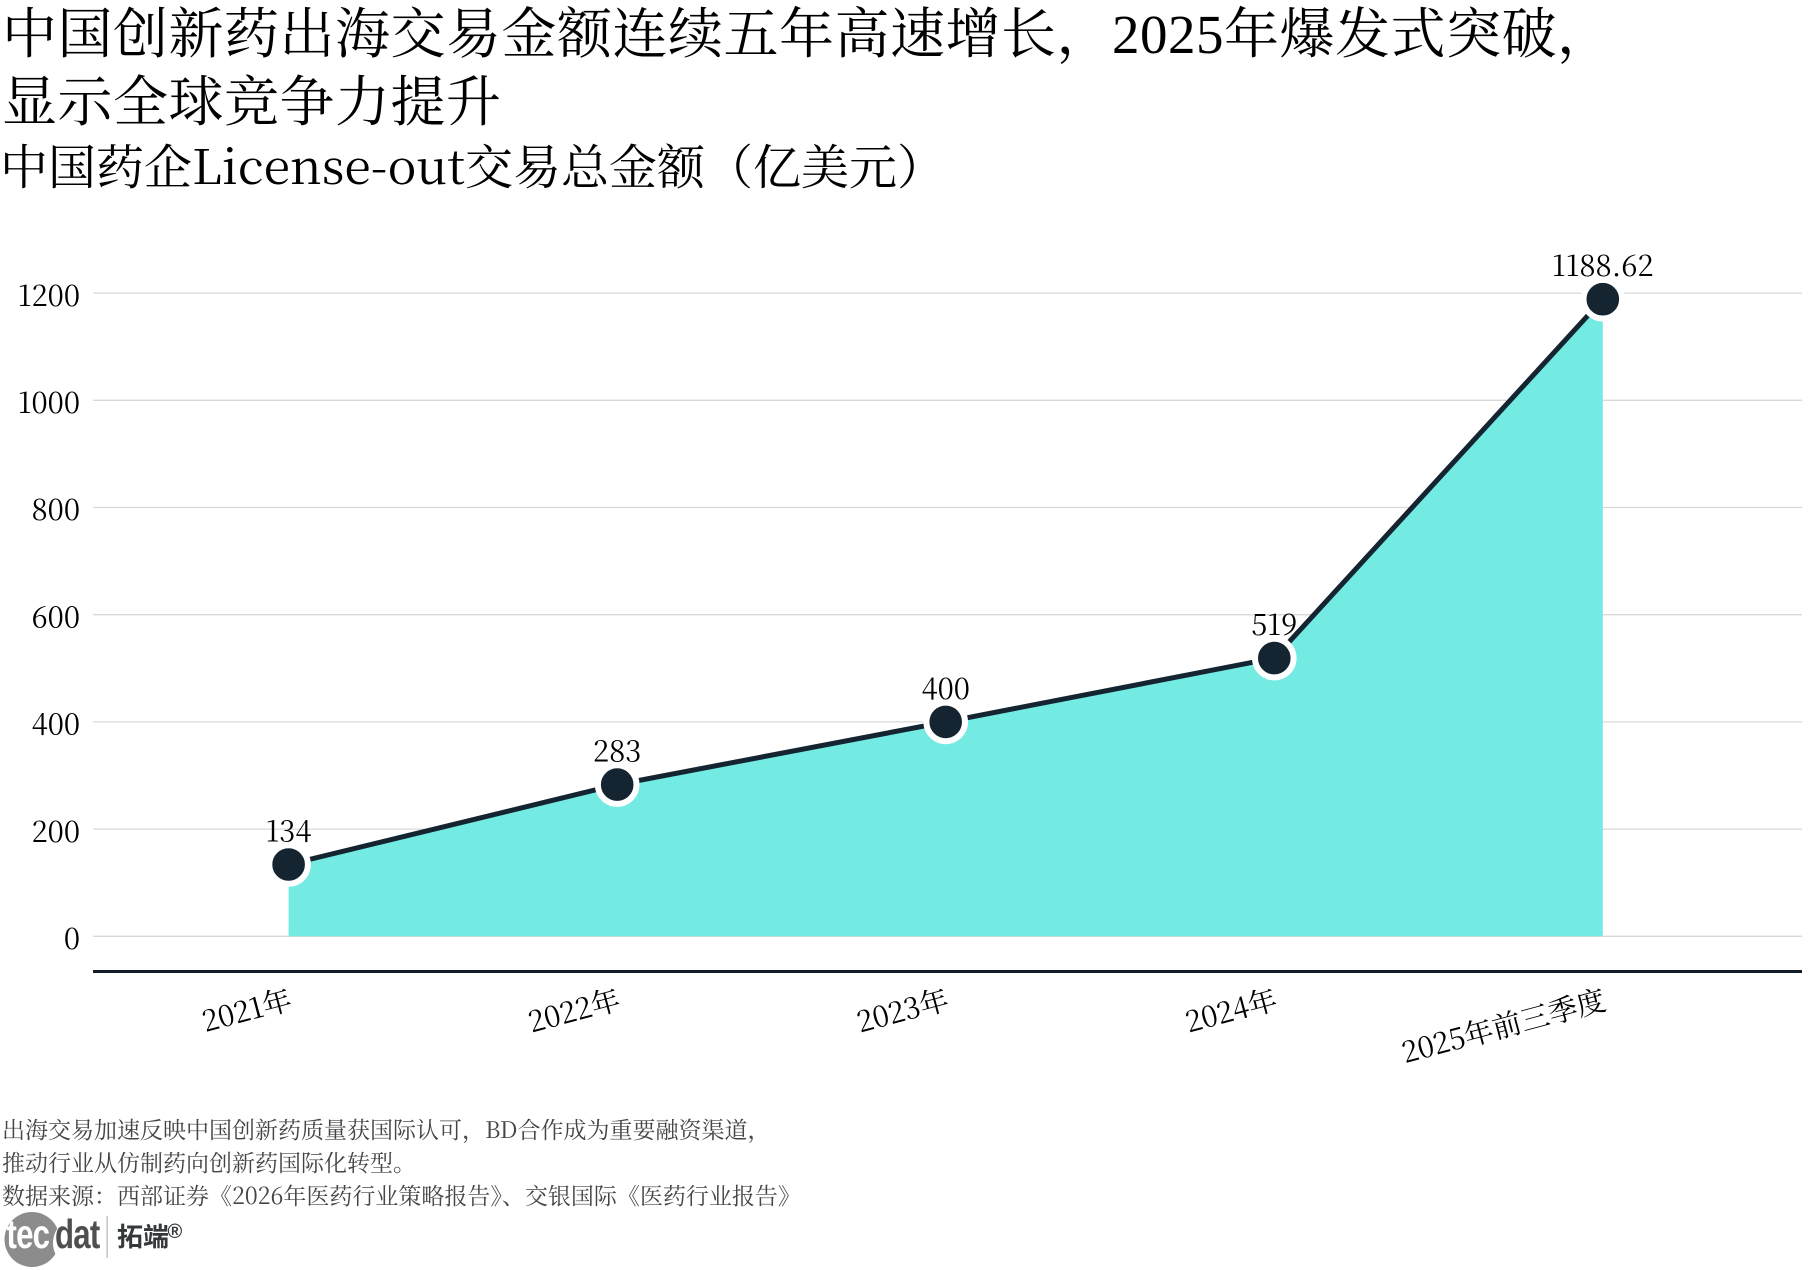  What do you see at coordinates (143, 1237) in the screenshot?
I see `svg-text: 拓端` at bounding box center [143, 1237].